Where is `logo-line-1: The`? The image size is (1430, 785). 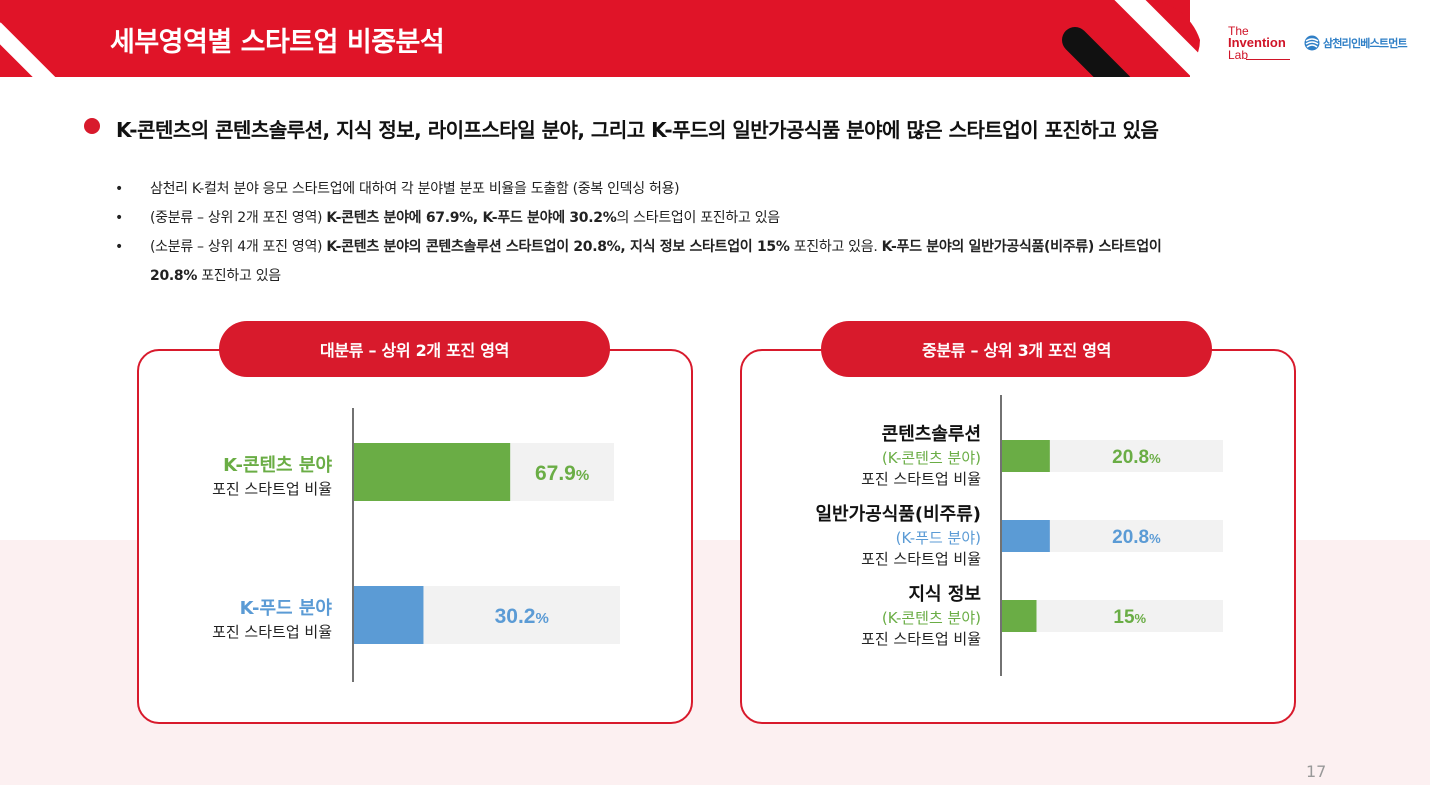
logo-line-1: The is located at coordinates (1238, 31).